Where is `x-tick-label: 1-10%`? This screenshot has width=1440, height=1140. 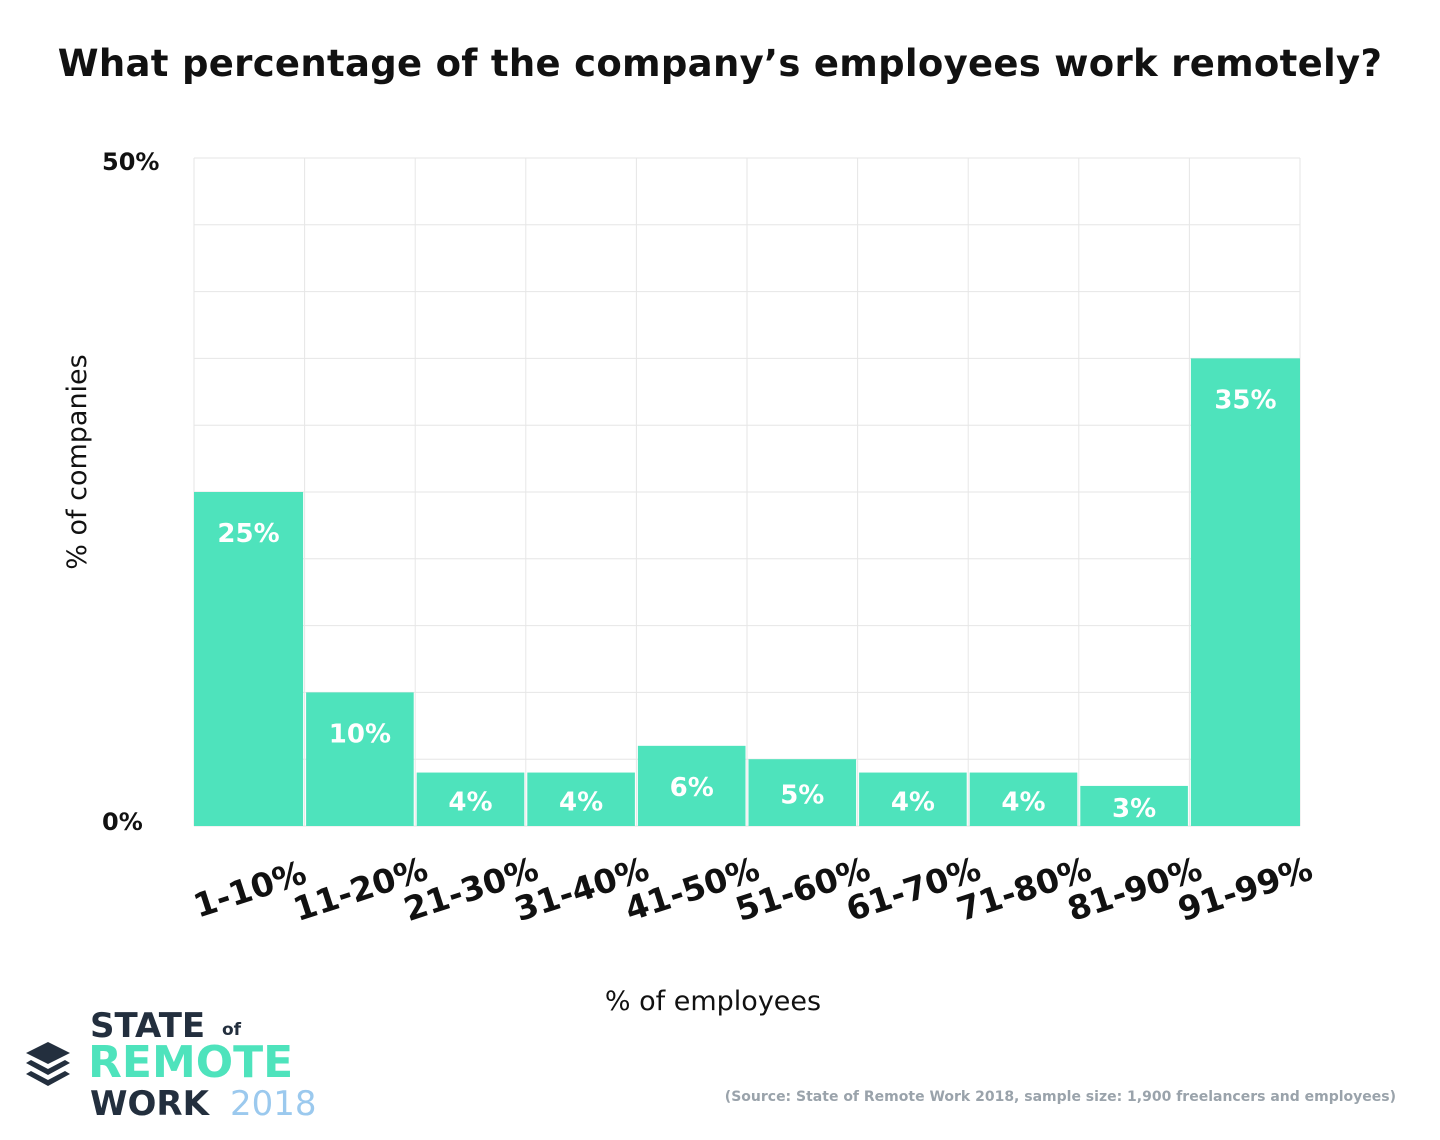 x-tick-label: 1-10% is located at coordinates (250, 889).